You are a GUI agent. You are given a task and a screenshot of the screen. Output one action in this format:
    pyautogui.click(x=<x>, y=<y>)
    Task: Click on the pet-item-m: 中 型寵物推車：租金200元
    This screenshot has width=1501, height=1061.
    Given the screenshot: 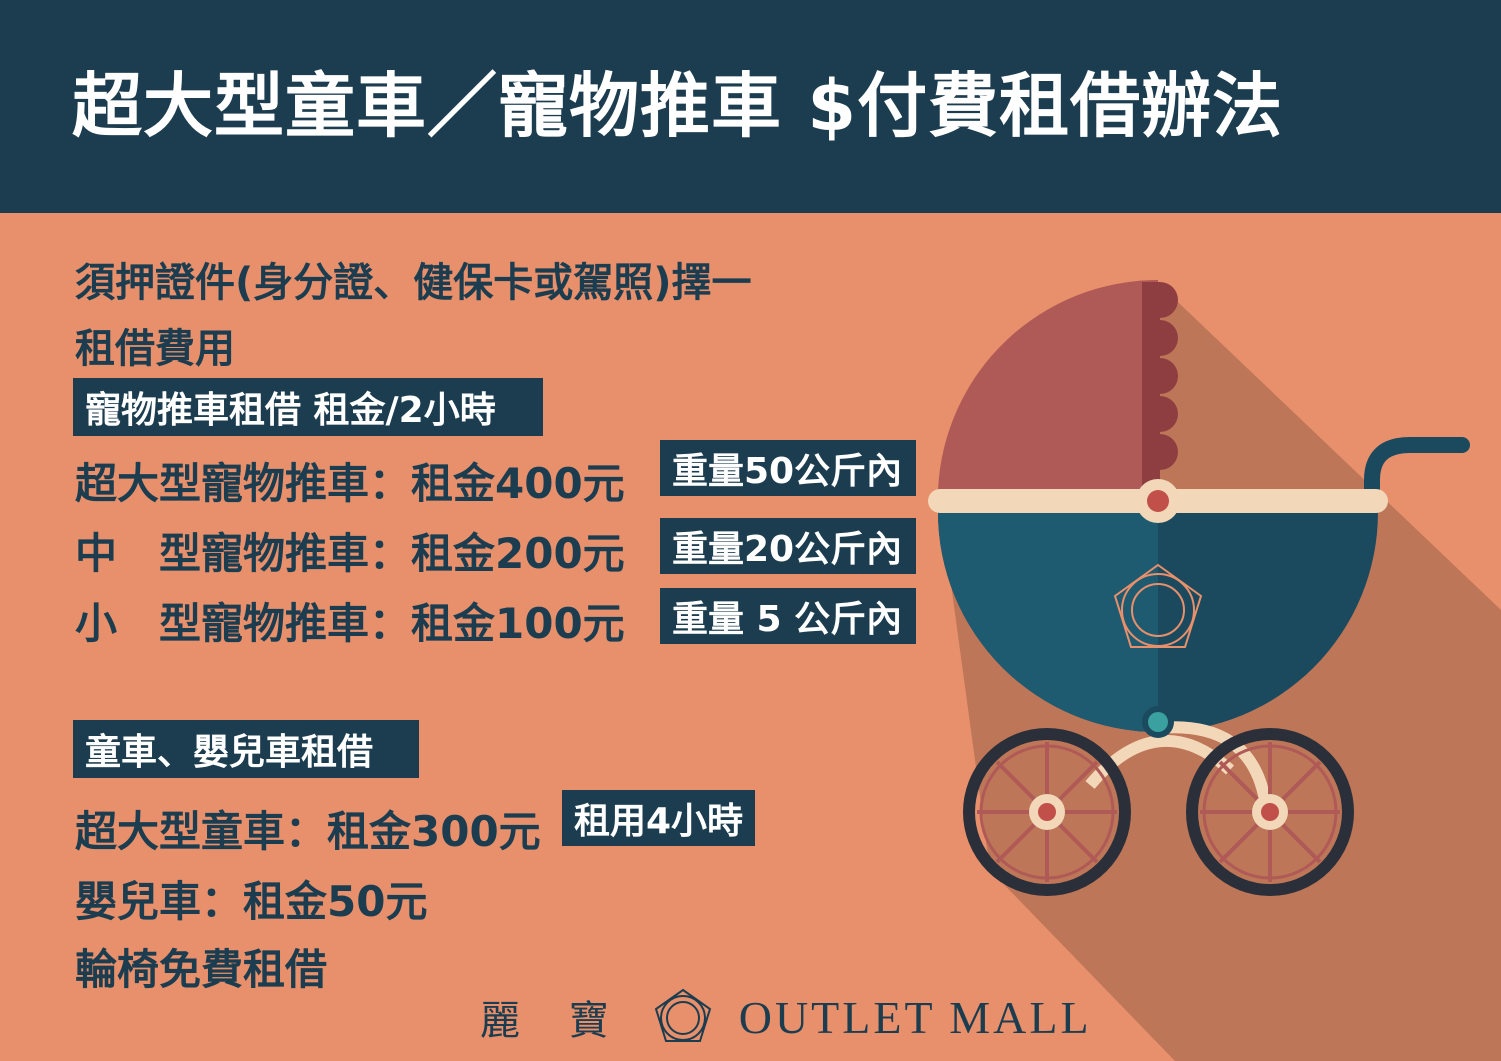 What is the action you would take?
    pyautogui.click(x=350, y=553)
    